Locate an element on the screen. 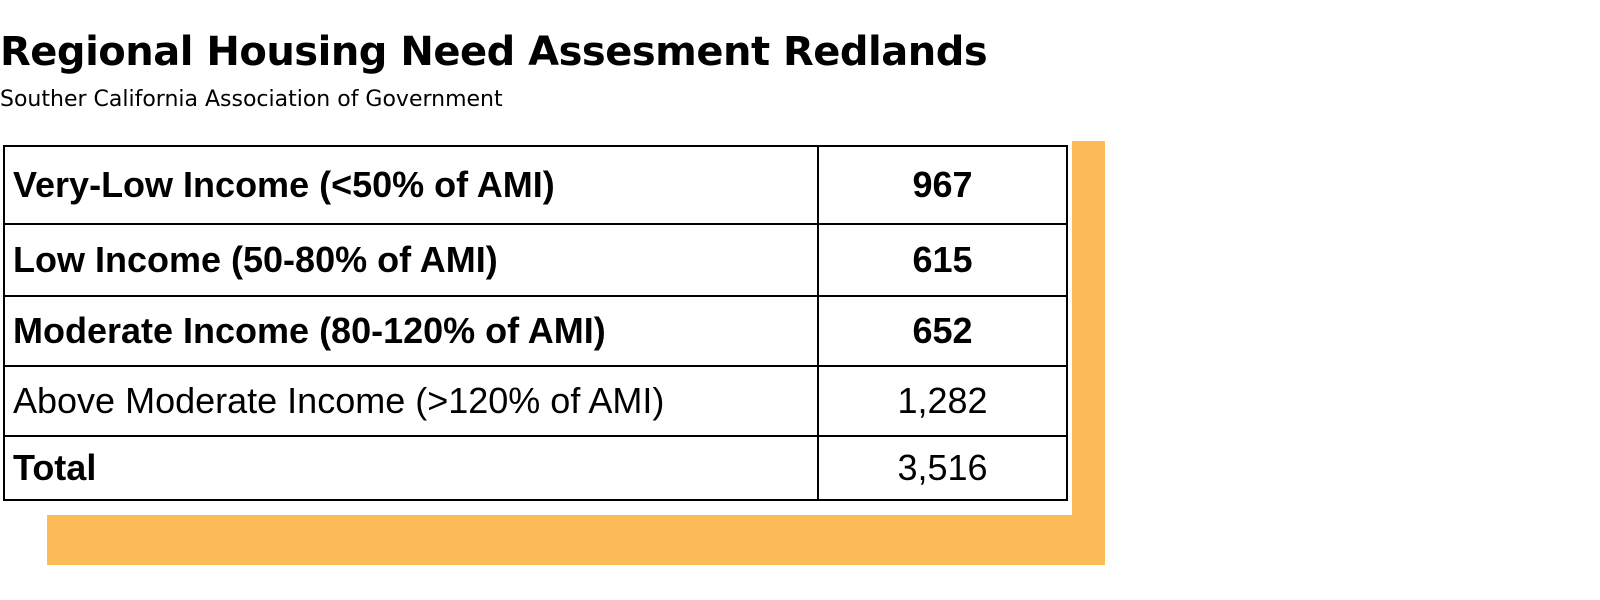  total-value: 3,516 is located at coordinates (942, 468).